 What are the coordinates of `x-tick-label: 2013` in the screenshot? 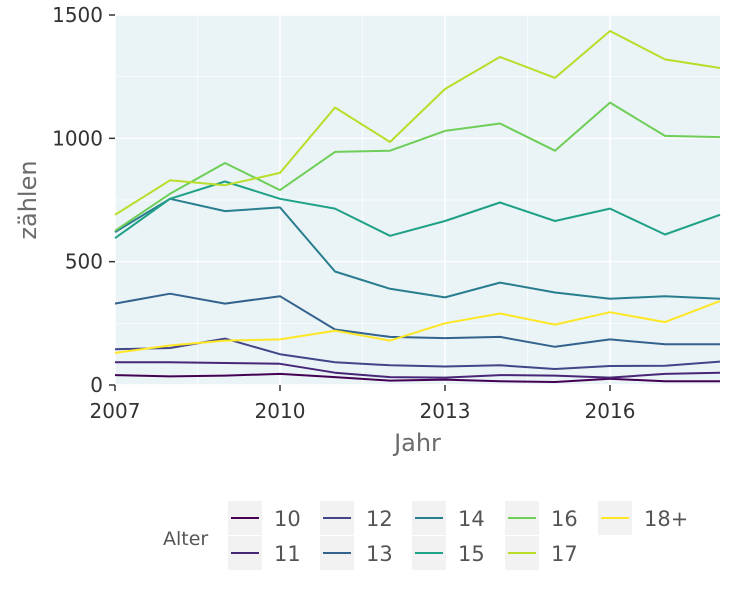 It's located at (445, 411).